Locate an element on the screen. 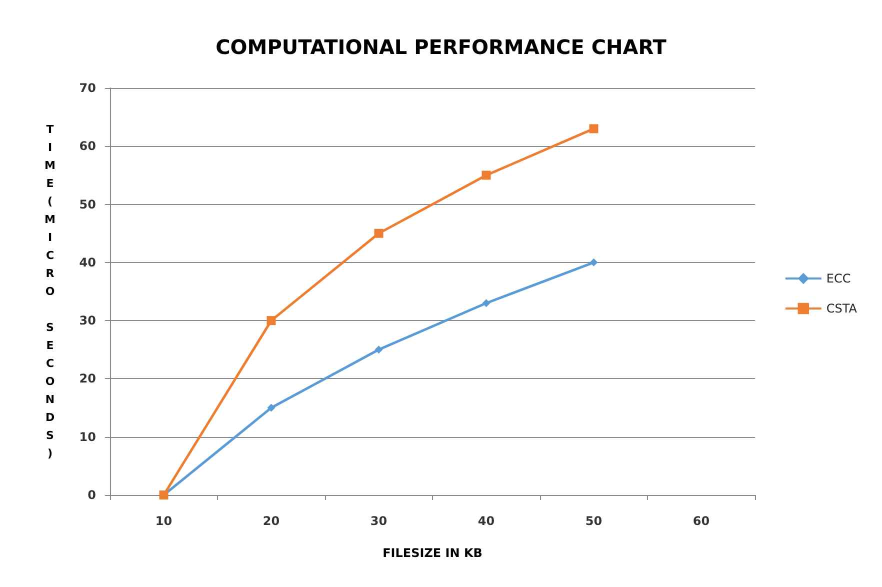  x-tick-label: 60 is located at coordinates (701, 521).